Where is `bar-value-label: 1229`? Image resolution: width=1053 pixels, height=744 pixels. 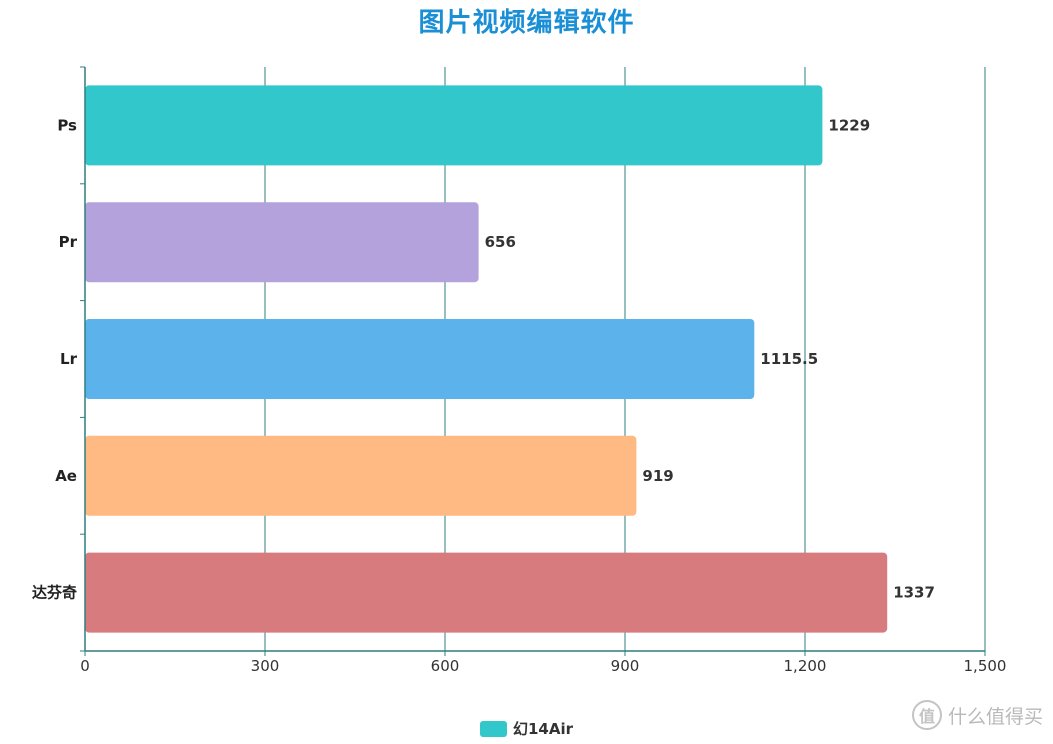 bar-value-label: 1229 is located at coordinates (849, 125).